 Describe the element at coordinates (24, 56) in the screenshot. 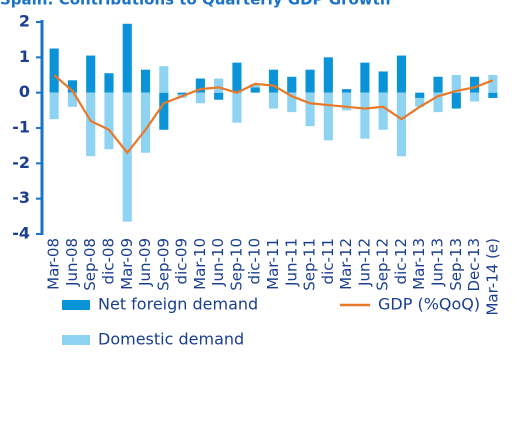

I see `y-tick-label: 1` at that location.